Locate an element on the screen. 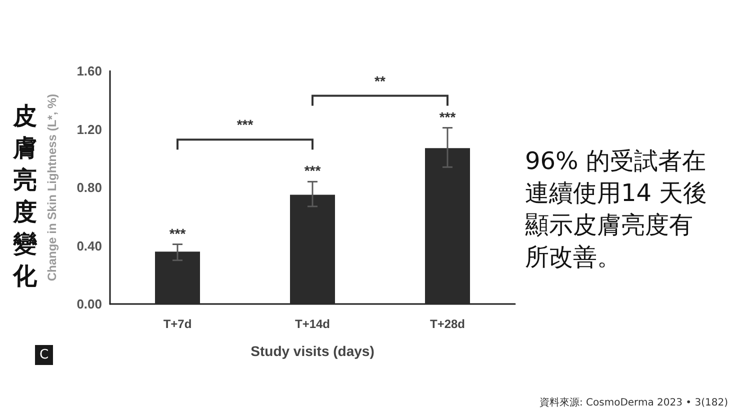 The image size is (740, 416). annotation: ** is located at coordinates (380, 80).